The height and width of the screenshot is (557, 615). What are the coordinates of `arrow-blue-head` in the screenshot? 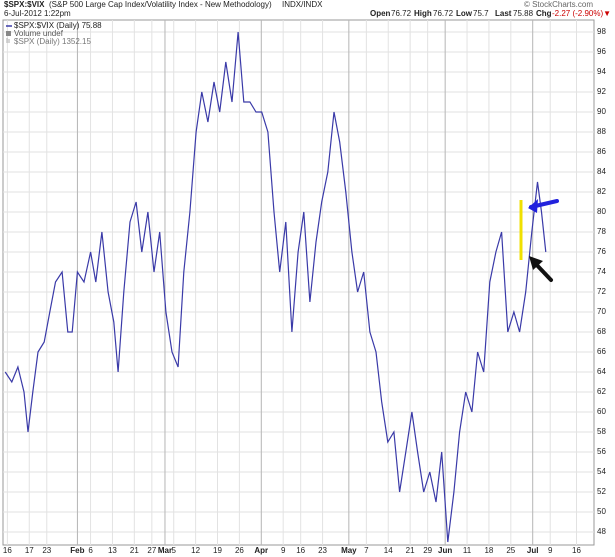 It's located at (533, 206).